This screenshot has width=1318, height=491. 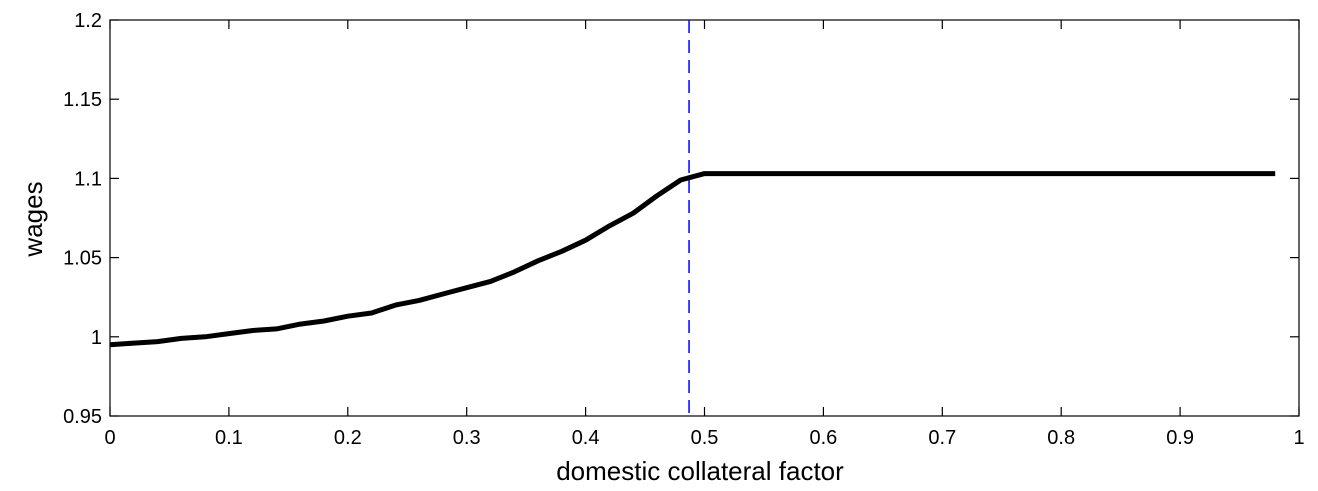 I want to click on x-tick-label: 0.9, so click(x=1180, y=438).